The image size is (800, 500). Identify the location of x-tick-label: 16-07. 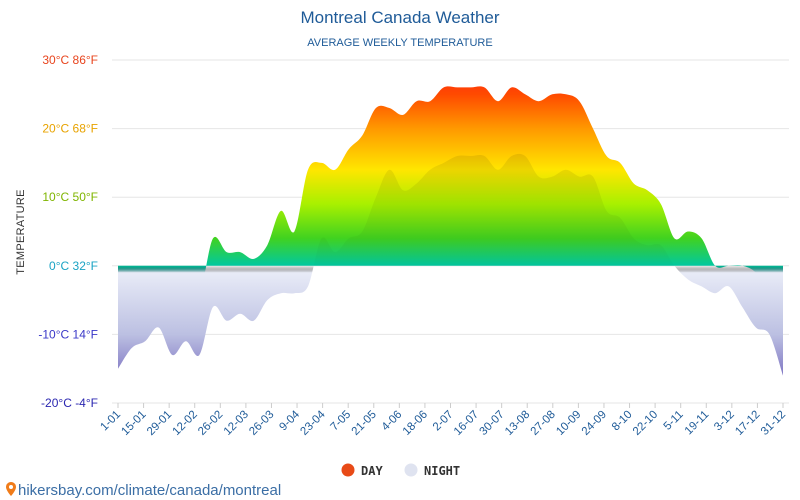
(466, 423).